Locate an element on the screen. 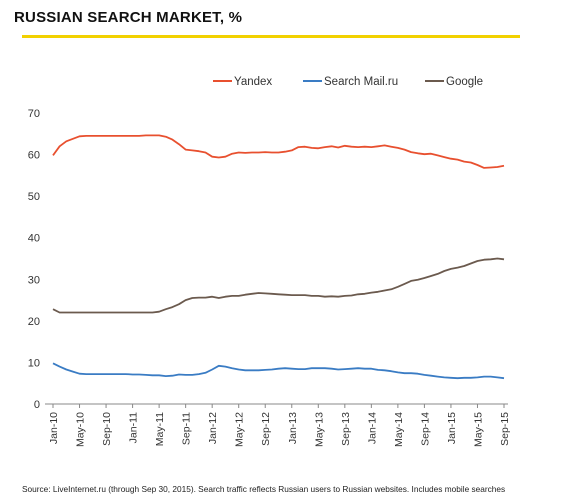 The height and width of the screenshot is (500, 565). x-tick-label: Jan-15 is located at coordinates (452, 428).